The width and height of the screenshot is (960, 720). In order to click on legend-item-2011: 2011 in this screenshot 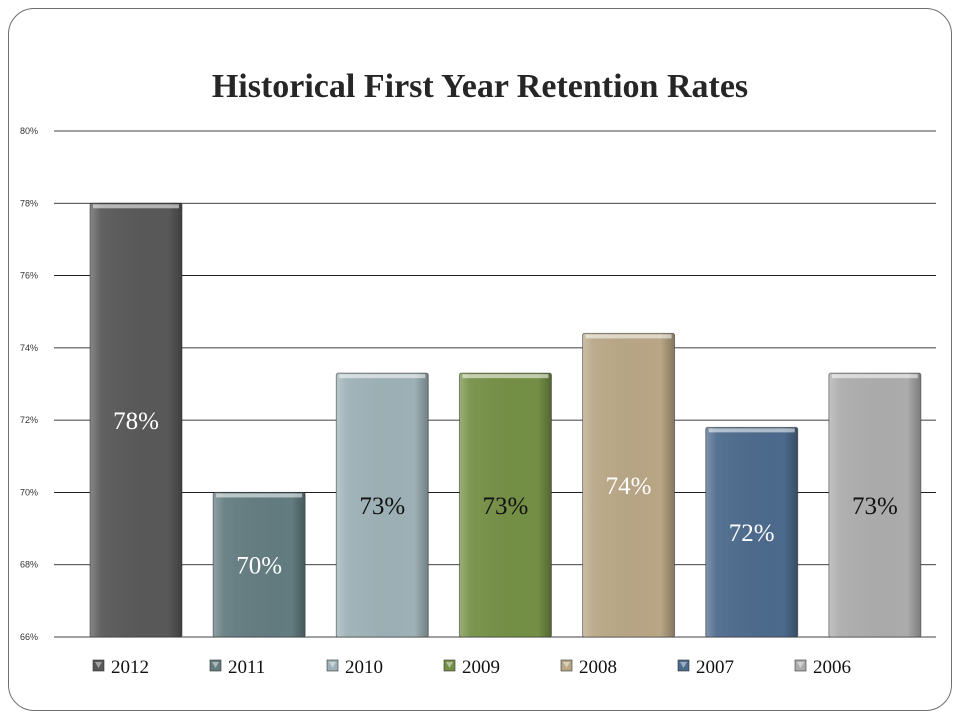, I will do `click(237, 667)`.